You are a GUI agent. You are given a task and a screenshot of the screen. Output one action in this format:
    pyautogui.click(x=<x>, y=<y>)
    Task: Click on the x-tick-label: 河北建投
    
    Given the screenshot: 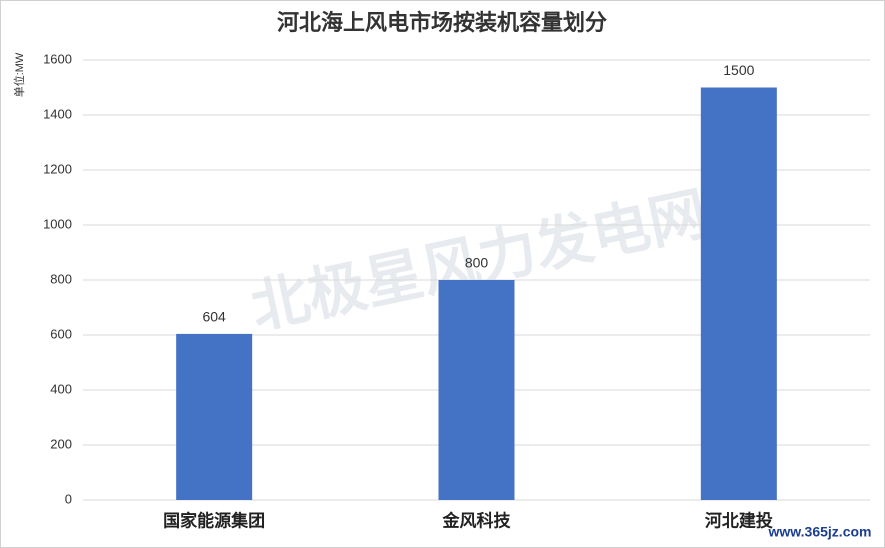 What is the action you would take?
    pyautogui.click(x=739, y=521)
    